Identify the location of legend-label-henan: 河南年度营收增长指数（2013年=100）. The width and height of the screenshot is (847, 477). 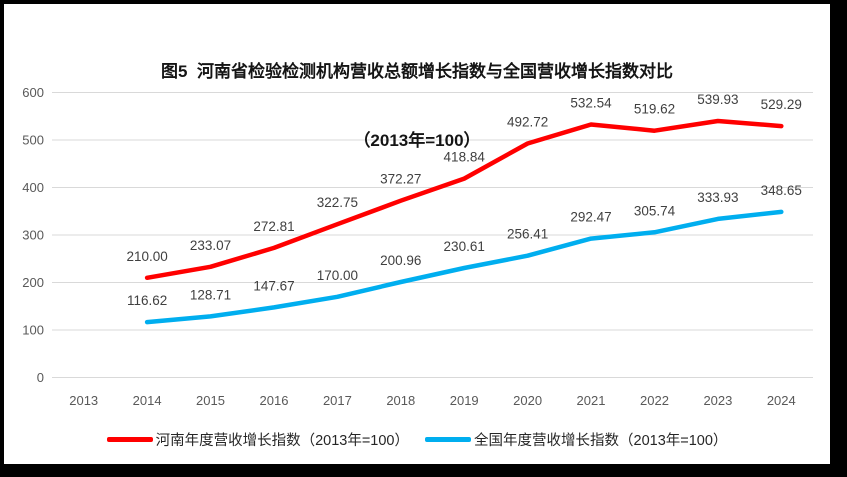
(282, 441).